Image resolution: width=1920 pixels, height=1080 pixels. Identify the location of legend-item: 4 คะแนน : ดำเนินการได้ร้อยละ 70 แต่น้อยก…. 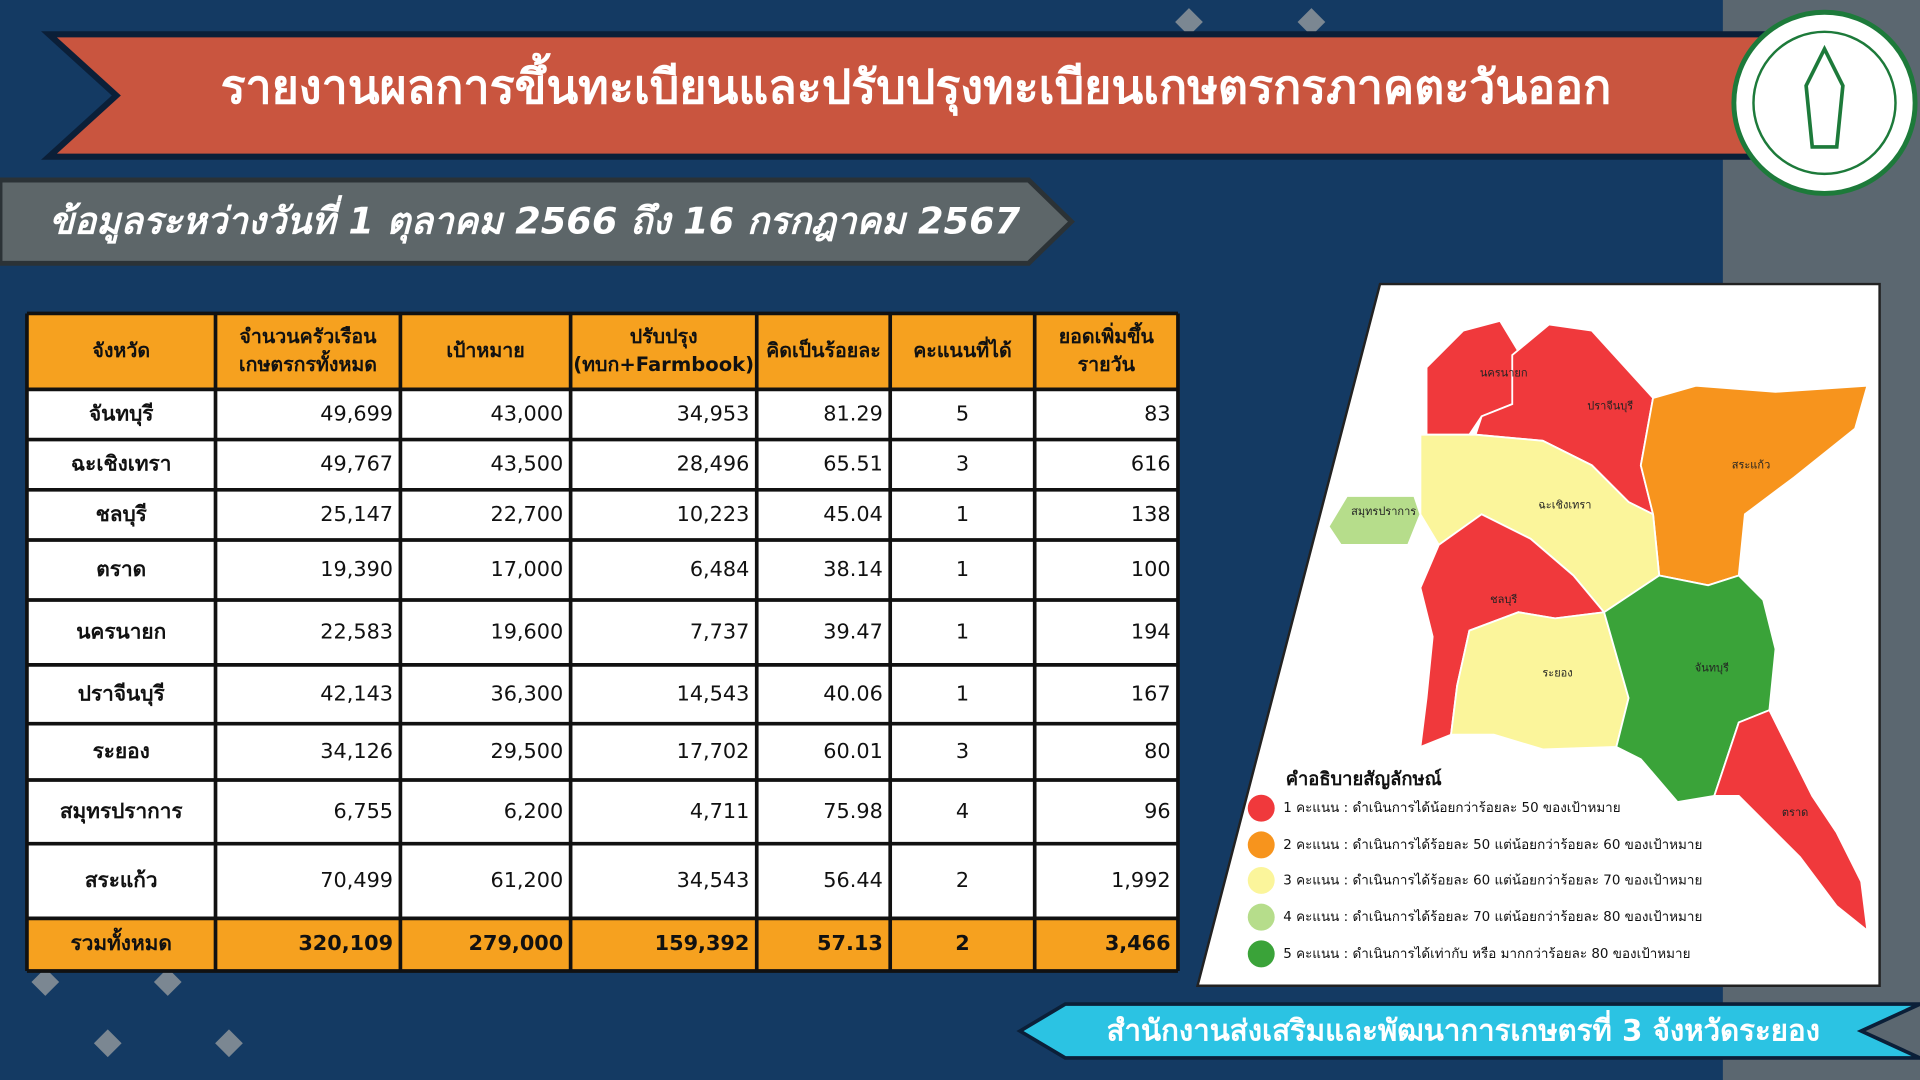
(1492, 917).